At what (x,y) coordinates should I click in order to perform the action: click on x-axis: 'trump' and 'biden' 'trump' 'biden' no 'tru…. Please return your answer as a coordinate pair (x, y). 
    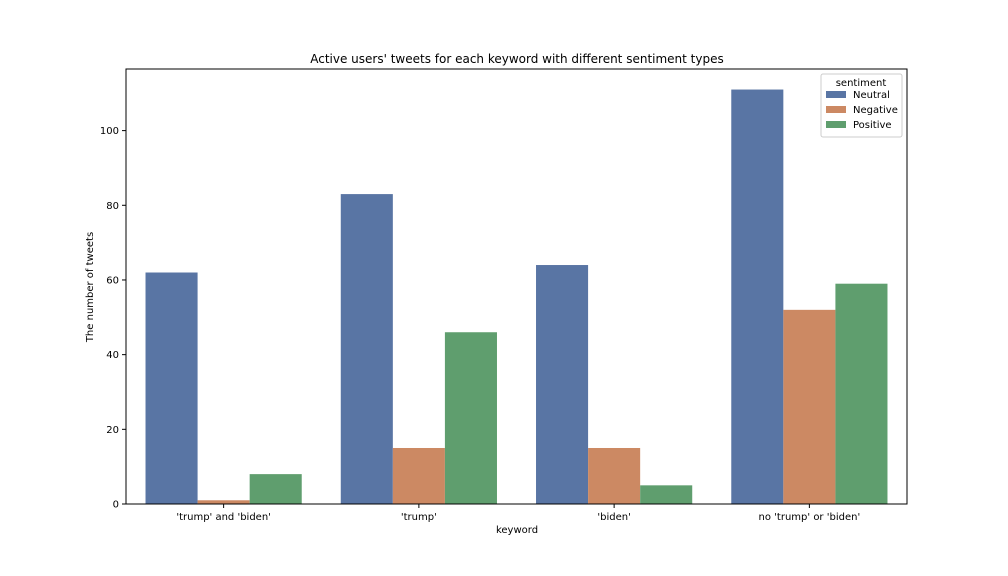
    Looking at the image, I should click on (518, 513).